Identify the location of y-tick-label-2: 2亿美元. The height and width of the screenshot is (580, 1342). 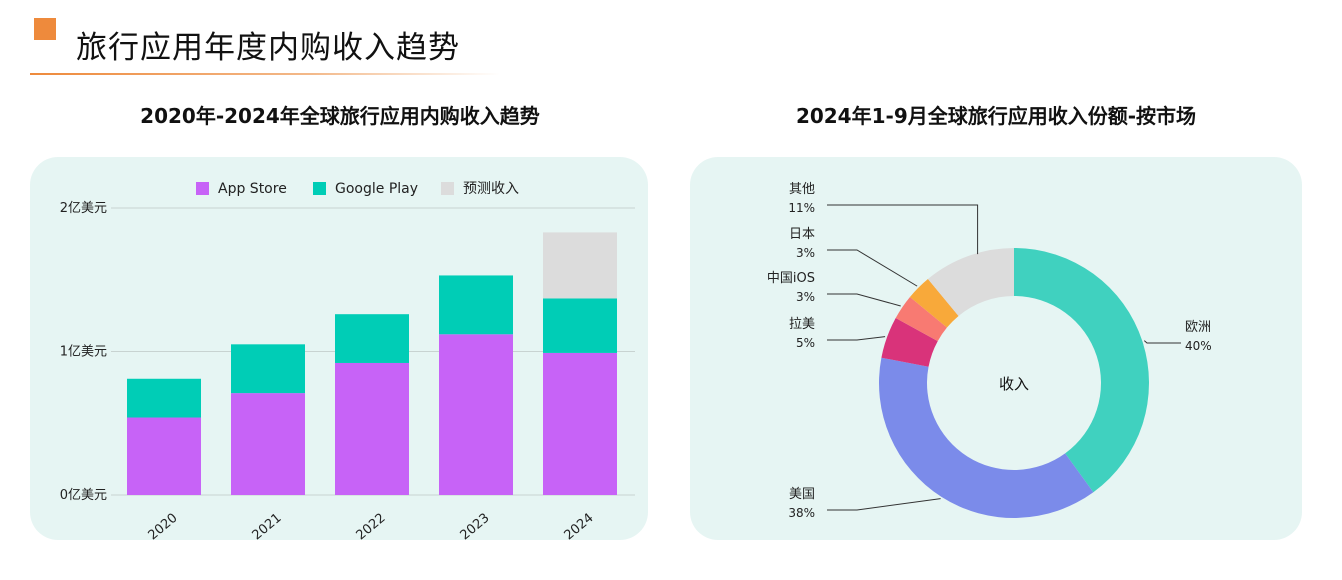
(83, 208).